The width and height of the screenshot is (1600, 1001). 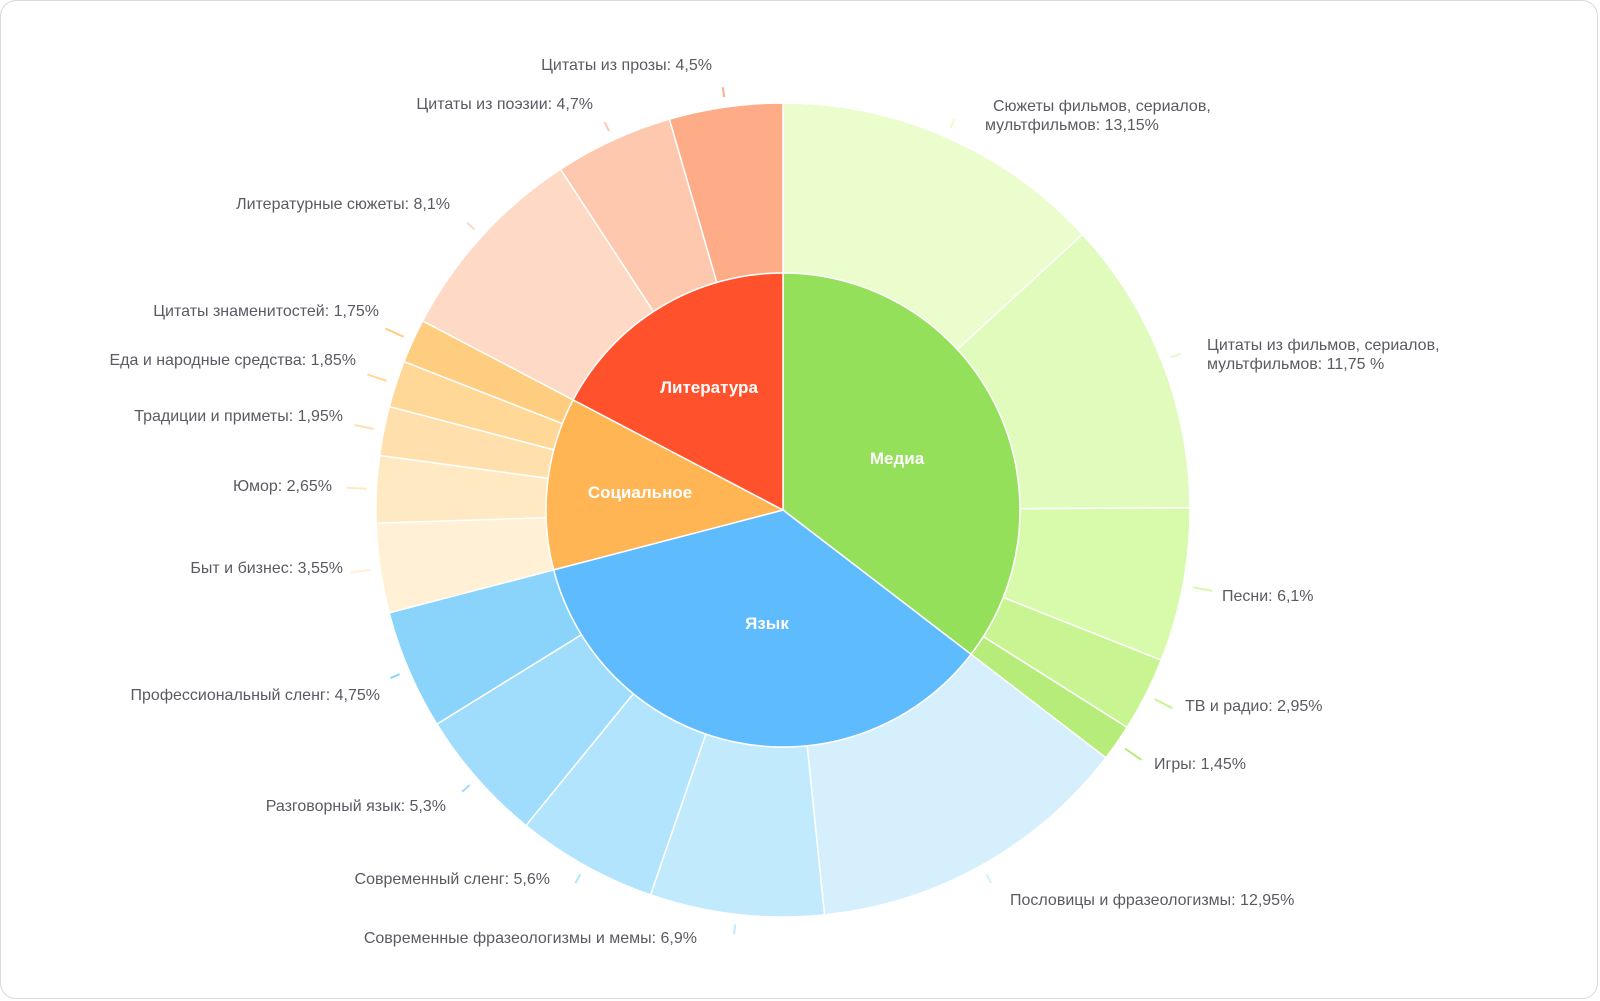 I want to click on segment-label: Современный сленг: 5,6%, so click(x=452, y=879).